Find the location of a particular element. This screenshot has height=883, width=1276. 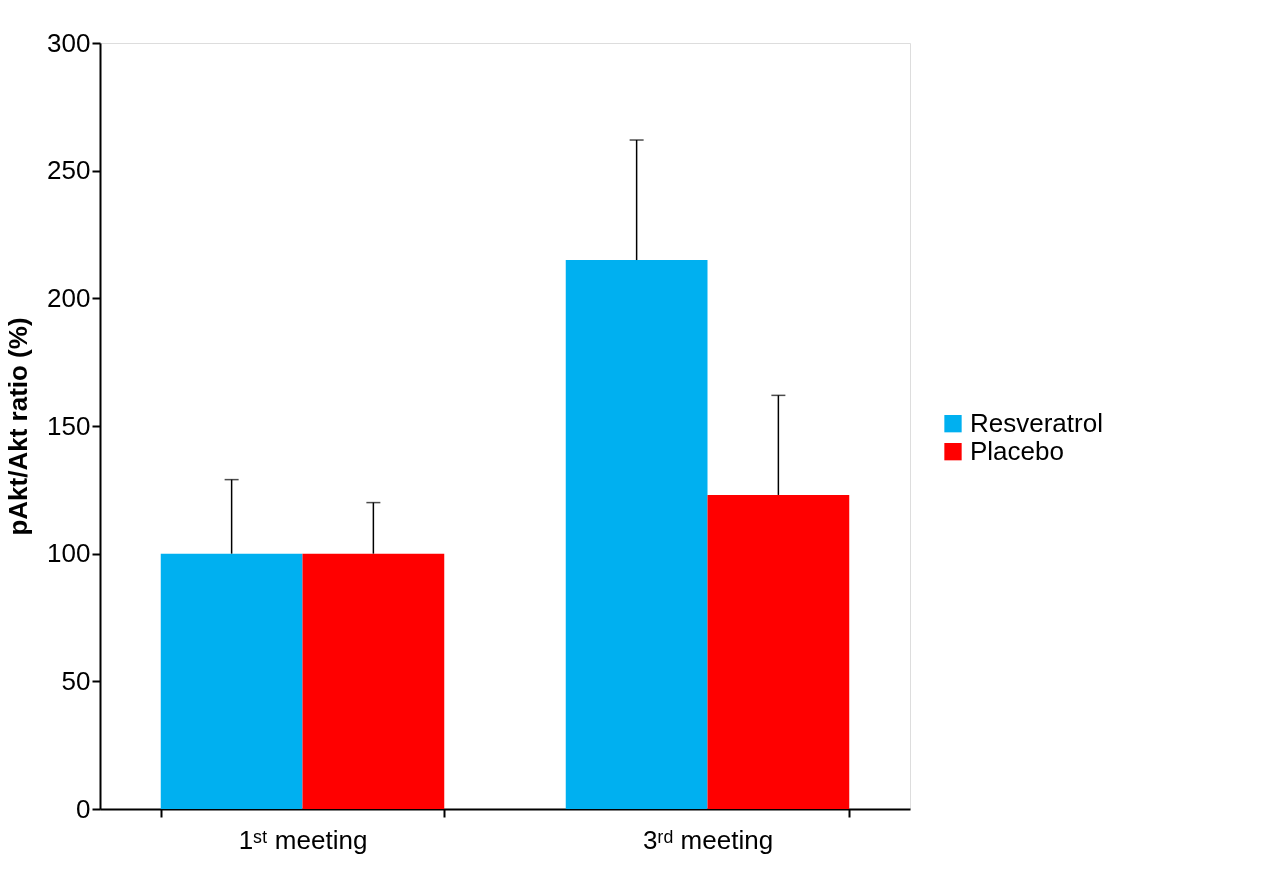

x-tick-label: 1ˢᵗ meeting is located at coordinates (303, 839).